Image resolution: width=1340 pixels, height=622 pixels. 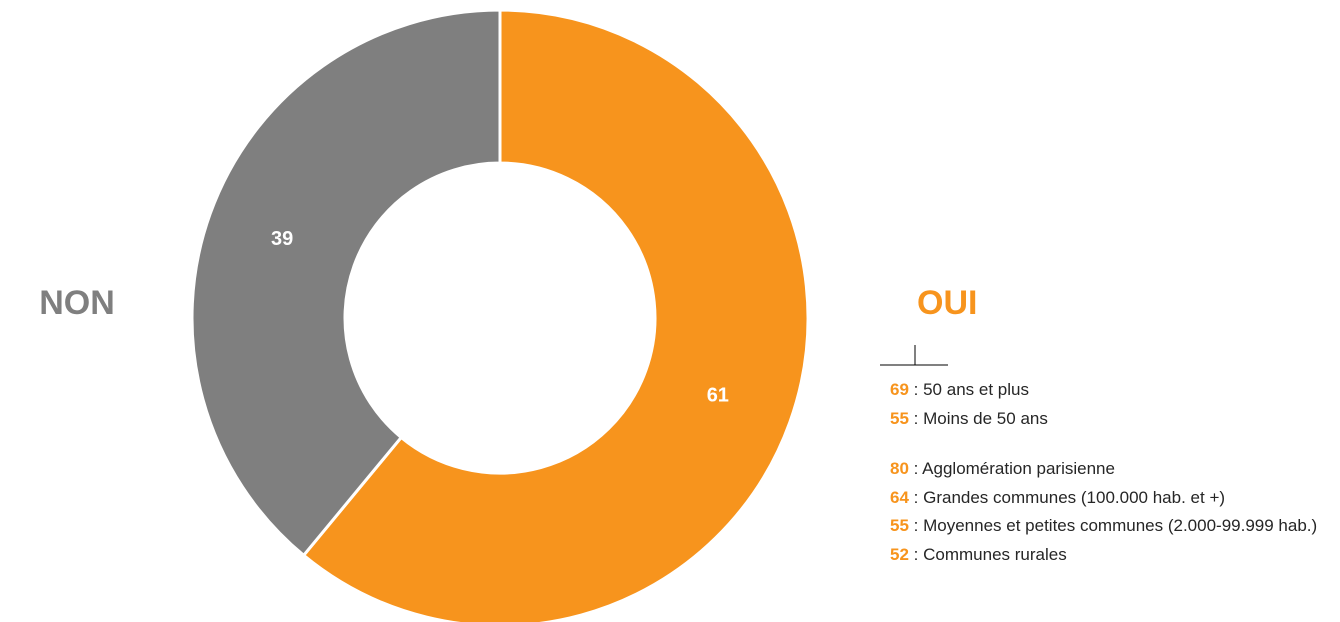 I want to click on breakdown-label: : Agglomération parisienne, so click(x=1014, y=468).